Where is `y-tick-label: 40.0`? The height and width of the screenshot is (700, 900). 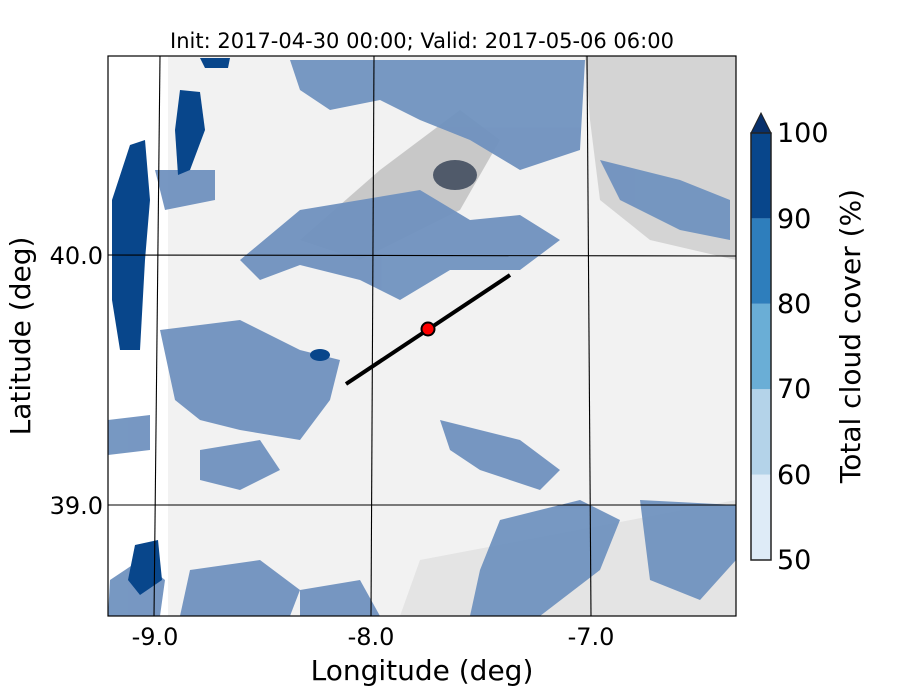 y-tick-label: 40.0 is located at coordinates (76, 256).